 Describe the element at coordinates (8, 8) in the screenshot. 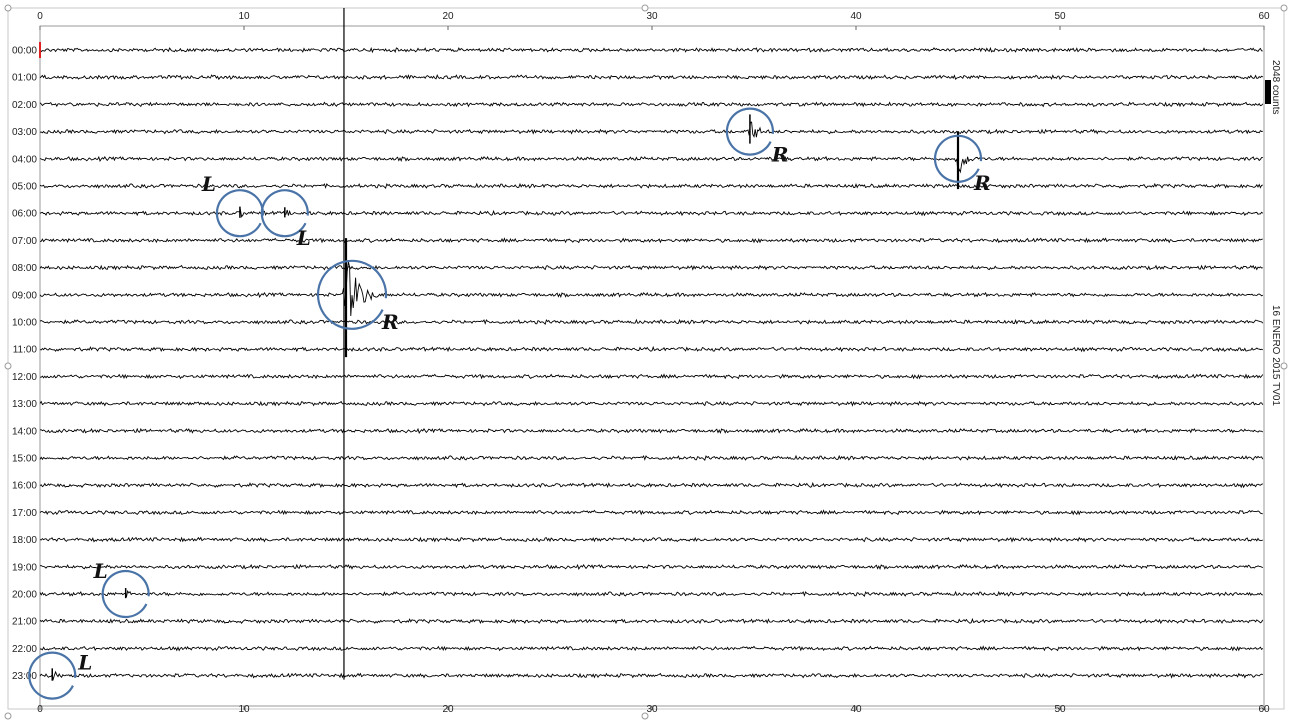

I see `resize-handle-top-left` at that location.